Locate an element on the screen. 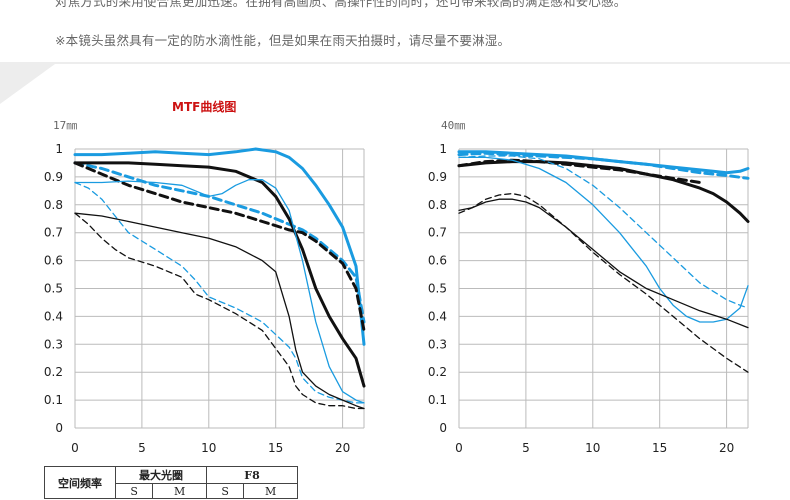  legend-table: 空间频率 最大光圈 F8 S M S M is located at coordinates (171, 482).